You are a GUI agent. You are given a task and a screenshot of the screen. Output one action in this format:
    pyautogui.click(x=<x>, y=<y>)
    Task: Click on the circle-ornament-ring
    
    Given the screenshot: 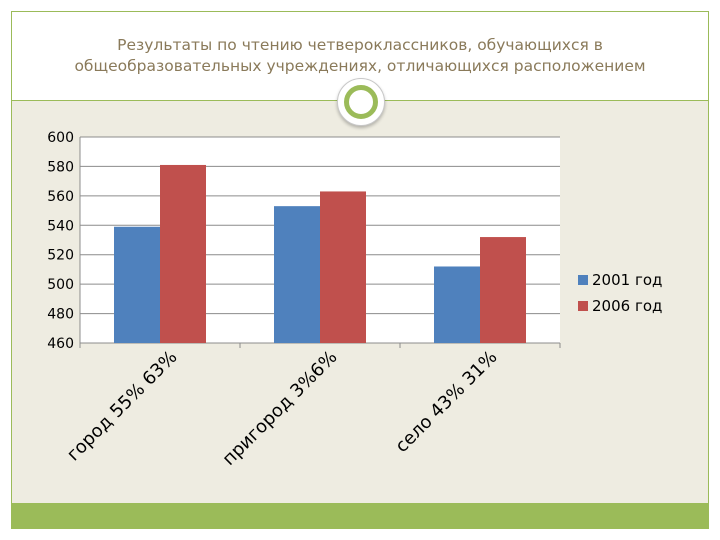 What is the action you would take?
    pyautogui.click(x=361, y=102)
    